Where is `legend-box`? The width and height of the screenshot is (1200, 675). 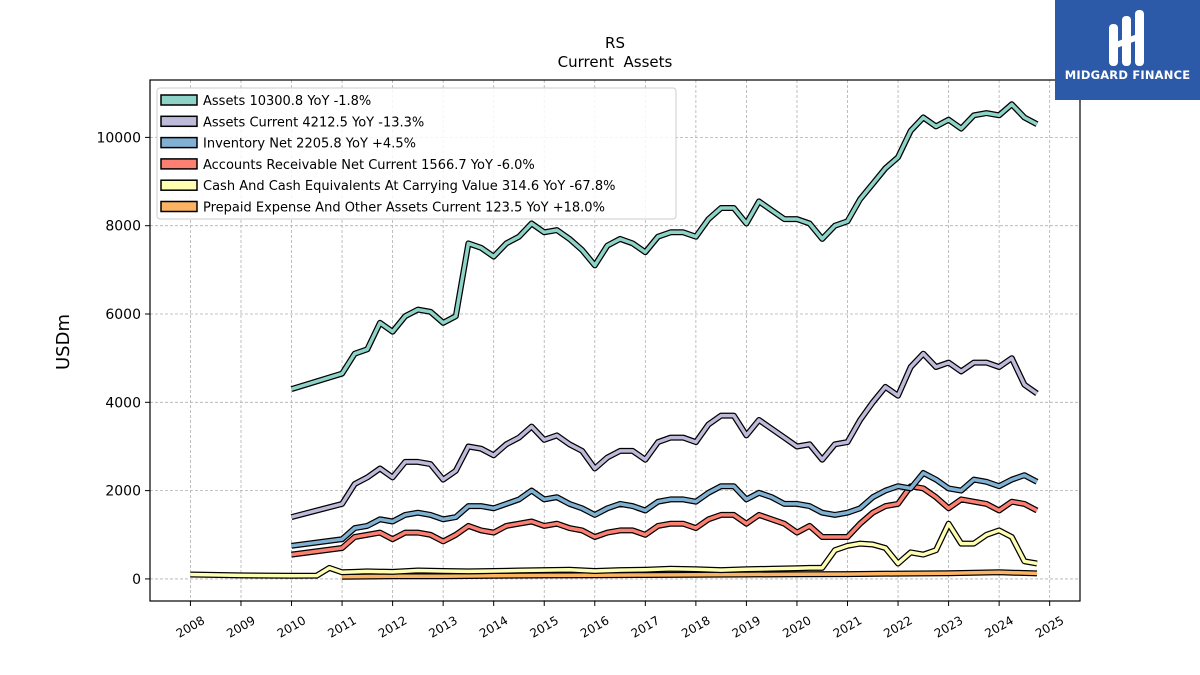
legend-box is located at coordinates (416, 153).